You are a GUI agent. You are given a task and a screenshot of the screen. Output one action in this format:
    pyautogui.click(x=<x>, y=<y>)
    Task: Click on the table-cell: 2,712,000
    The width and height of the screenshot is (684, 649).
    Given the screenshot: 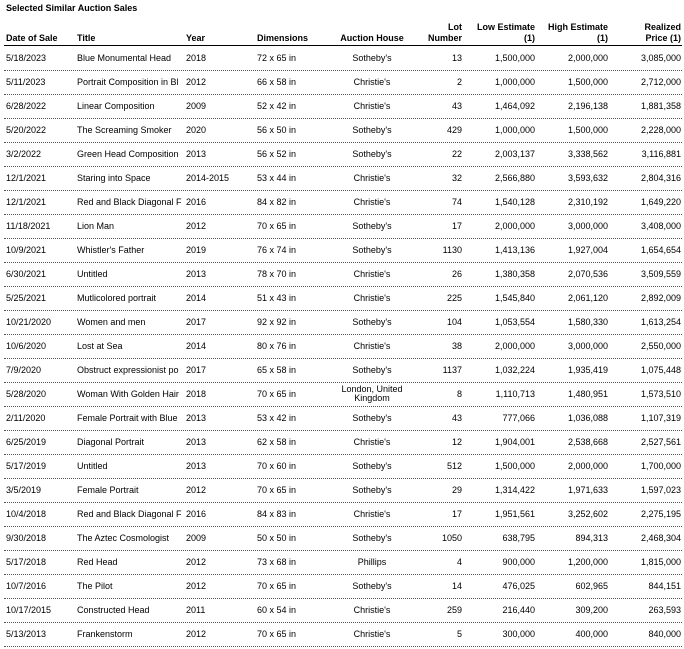 What is the action you would take?
    pyautogui.click(x=660, y=81)
    